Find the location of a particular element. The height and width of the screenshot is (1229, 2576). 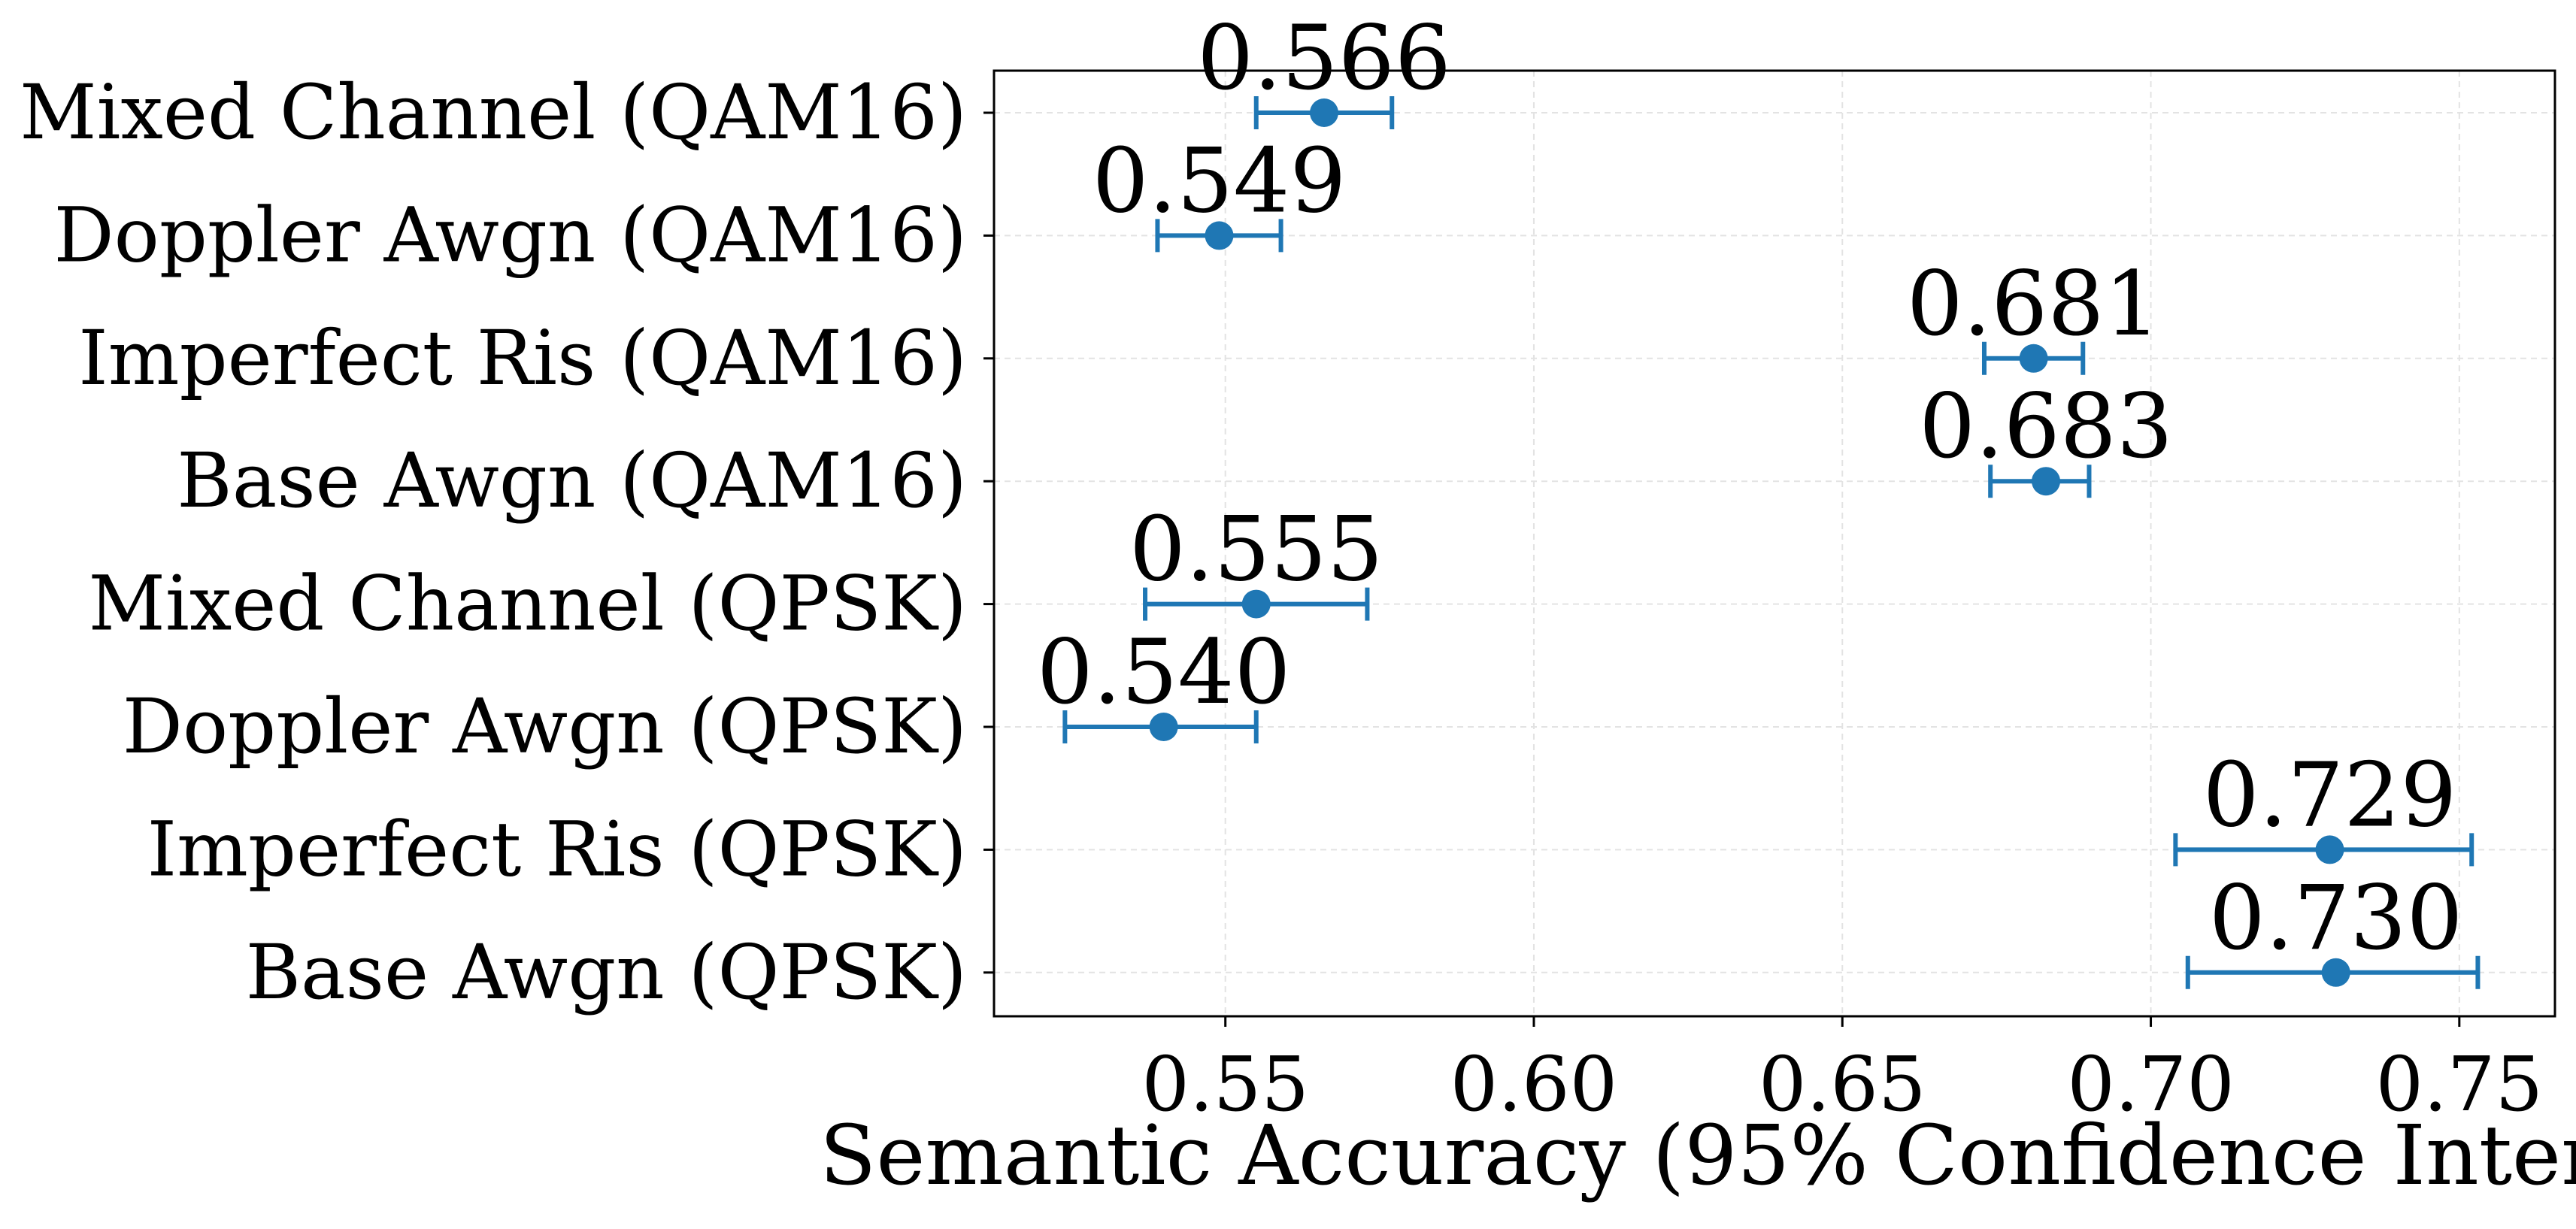

data-label: 0.729 is located at coordinates (2330, 794).